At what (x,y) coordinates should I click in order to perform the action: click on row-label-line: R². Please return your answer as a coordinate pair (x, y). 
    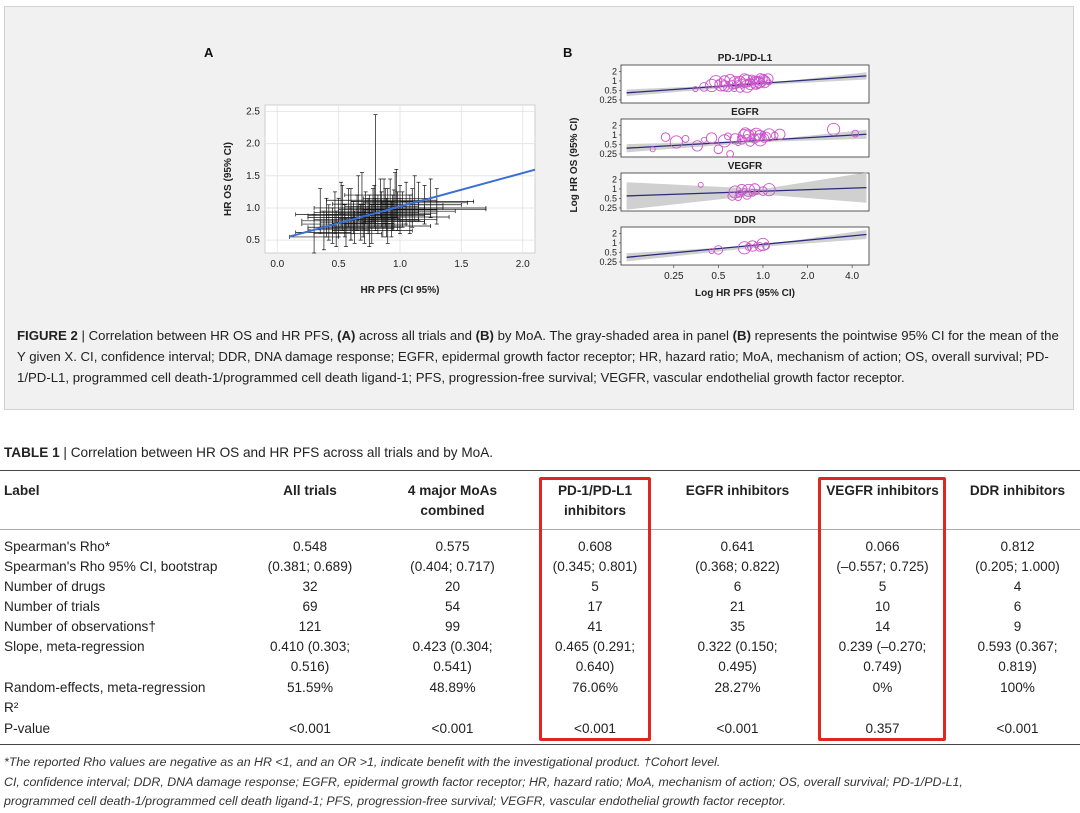
    Looking at the image, I should click on (11, 707).